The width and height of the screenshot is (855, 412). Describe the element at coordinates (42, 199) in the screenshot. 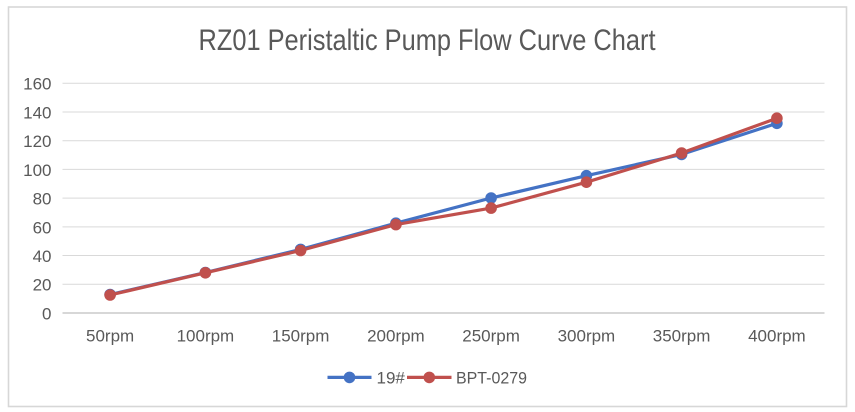

I see `svg-text: 80` at that location.